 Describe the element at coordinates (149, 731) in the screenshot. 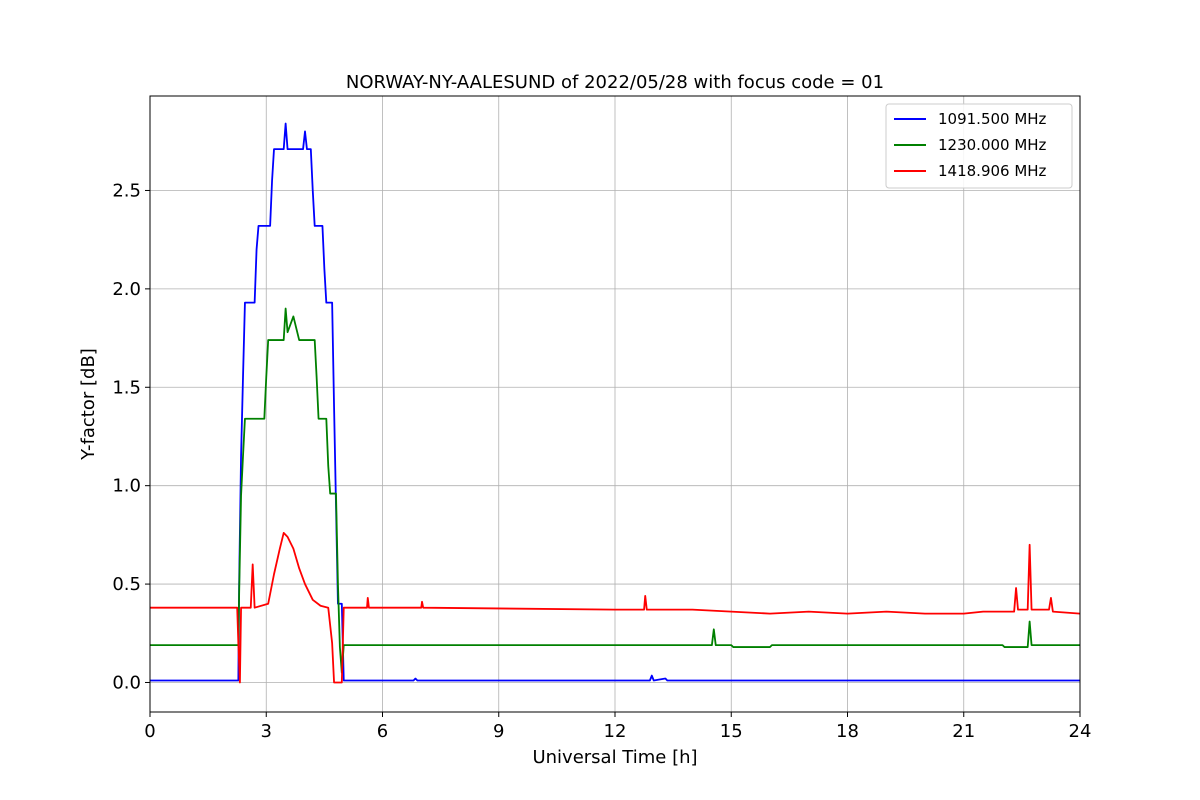

I see `x-tick-label: 0` at that location.